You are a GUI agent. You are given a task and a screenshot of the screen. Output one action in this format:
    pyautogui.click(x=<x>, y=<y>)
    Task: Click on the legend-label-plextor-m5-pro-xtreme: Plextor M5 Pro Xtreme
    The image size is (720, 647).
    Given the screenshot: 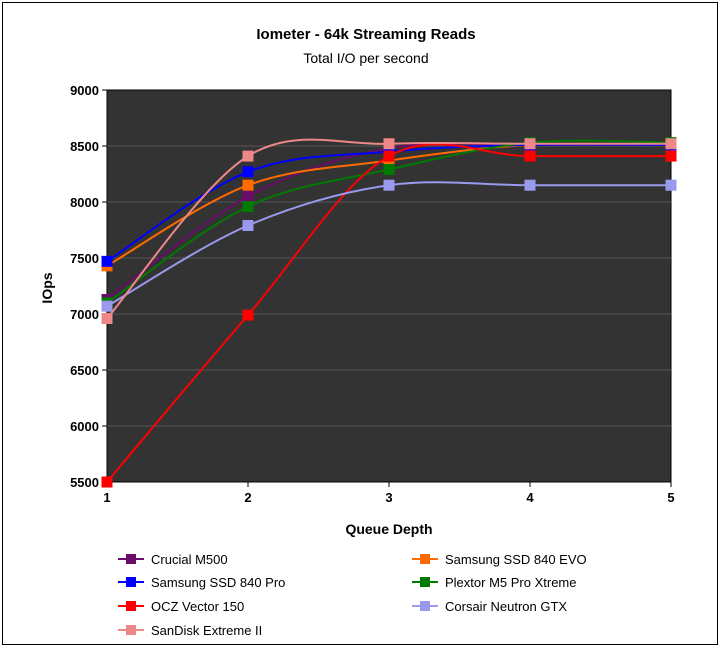 What is the action you would take?
    pyautogui.click(x=511, y=582)
    